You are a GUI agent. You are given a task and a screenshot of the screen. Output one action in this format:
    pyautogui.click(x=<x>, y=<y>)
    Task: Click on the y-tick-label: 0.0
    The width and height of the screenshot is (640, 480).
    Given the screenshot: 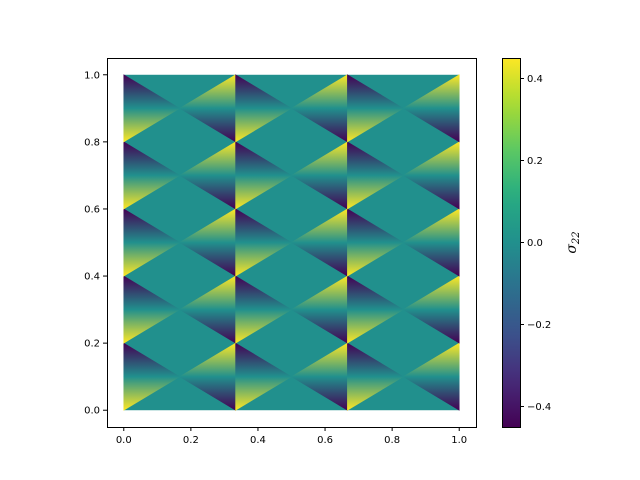 What is the action you would take?
    pyautogui.click(x=92, y=411)
    